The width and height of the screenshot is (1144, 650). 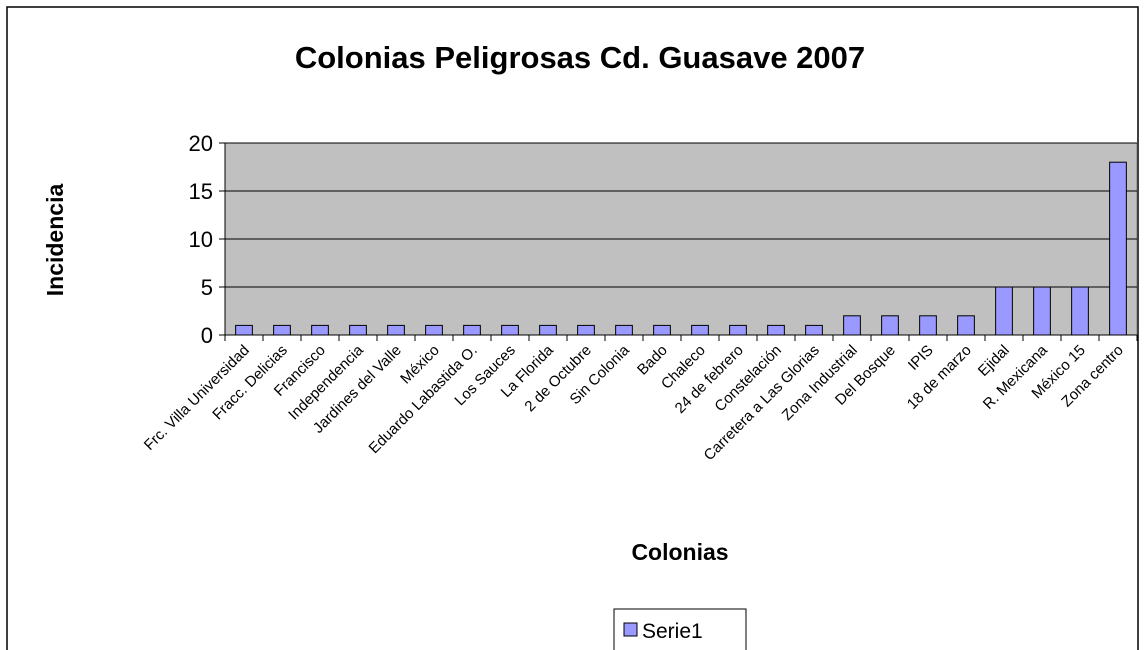 I want to click on x-axis-label: Colonias, so click(x=679, y=552).